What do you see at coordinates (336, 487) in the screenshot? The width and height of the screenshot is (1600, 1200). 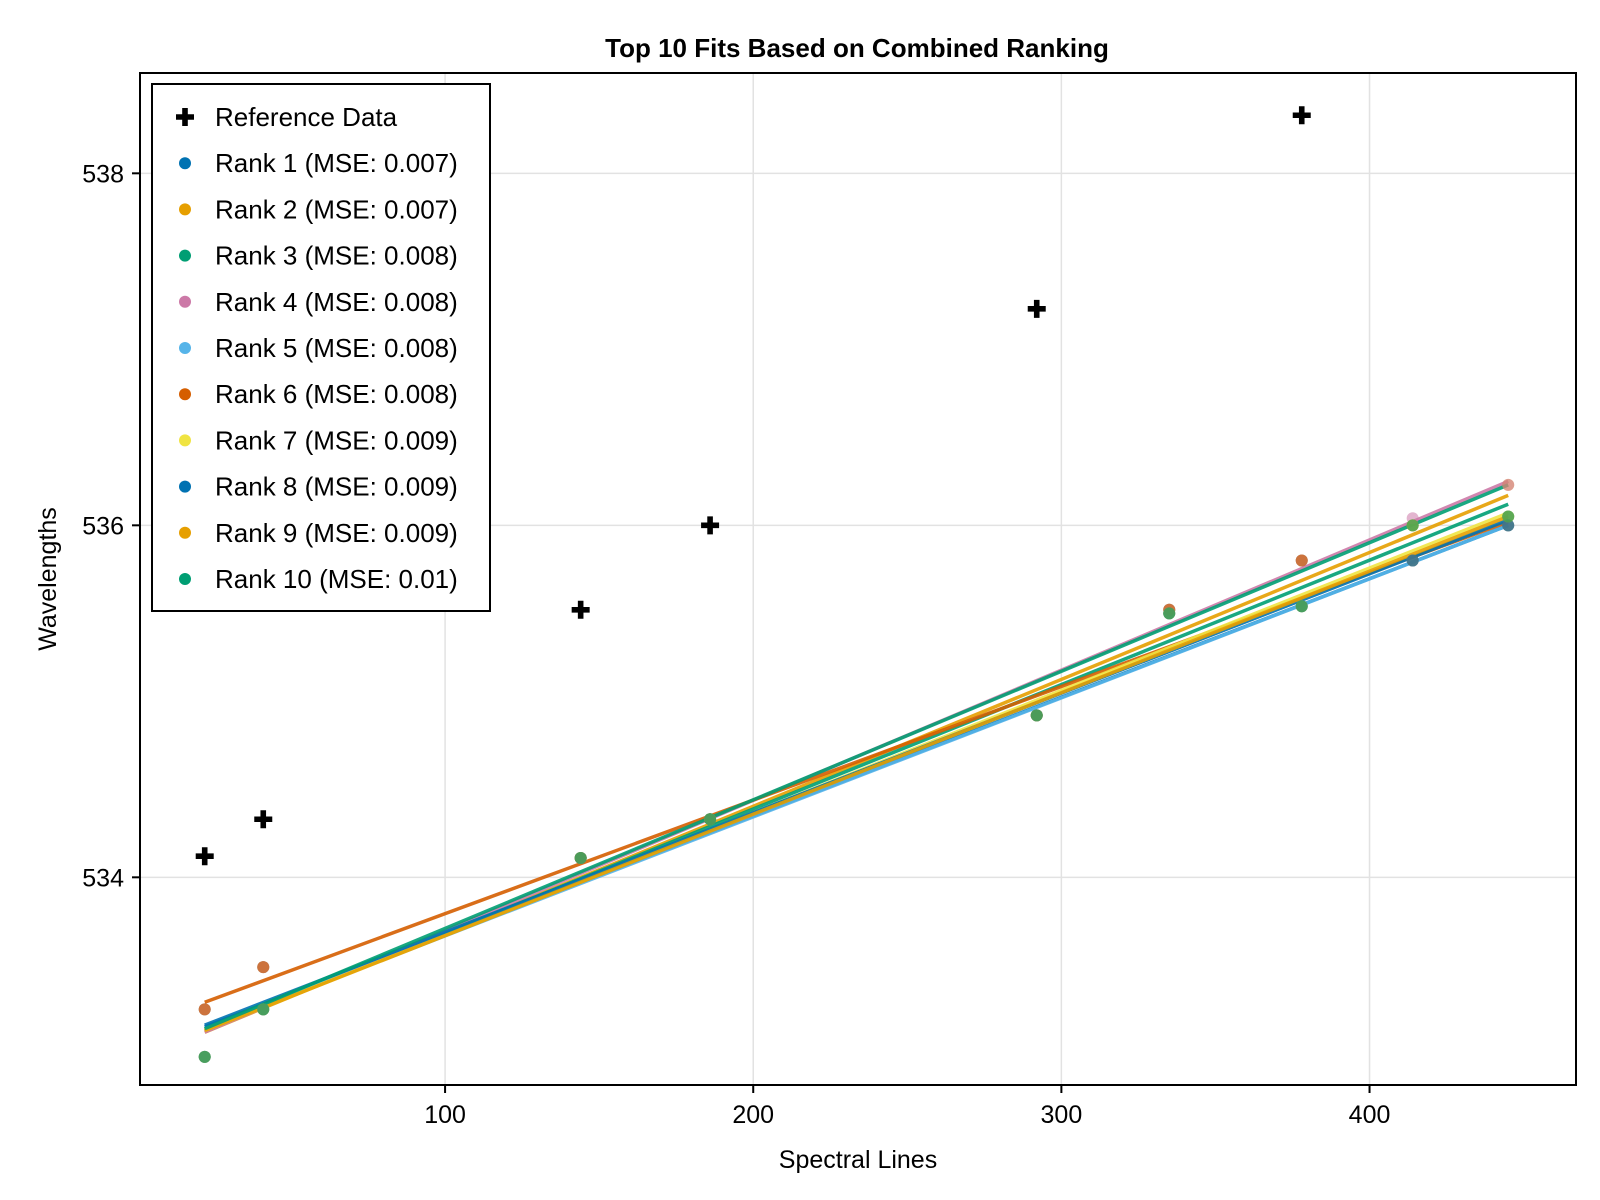 I see `legend-label: Rank 8 (MSE: 0.009)` at bounding box center [336, 487].